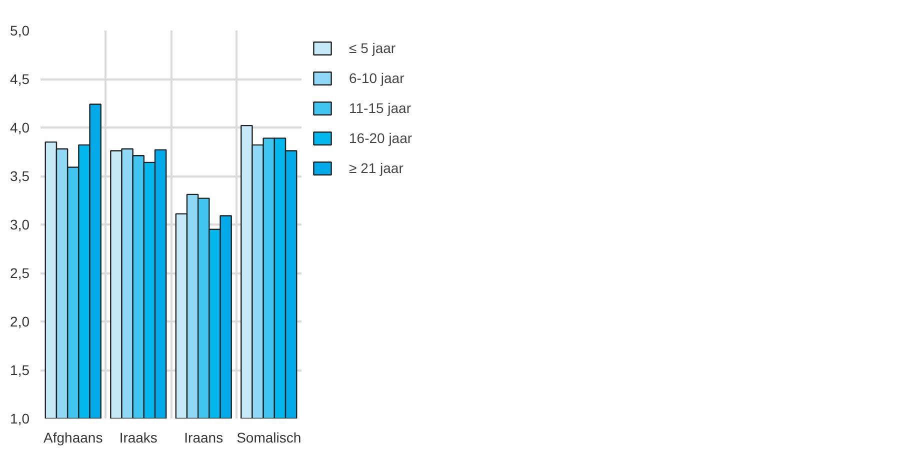 The width and height of the screenshot is (908, 450). What do you see at coordinates (269, 438) in the screenshot?
I see `x-tick-label: Somalisch` at bounding box center [269, 438].